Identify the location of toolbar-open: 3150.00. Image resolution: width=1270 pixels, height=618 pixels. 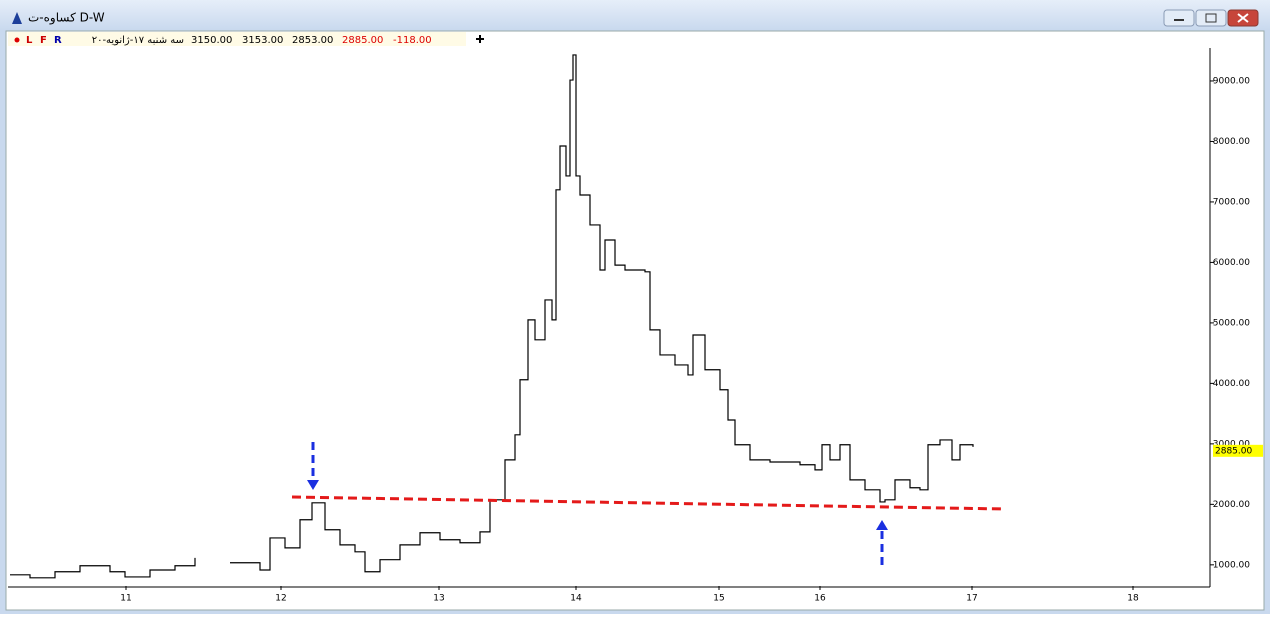
(211, 40).